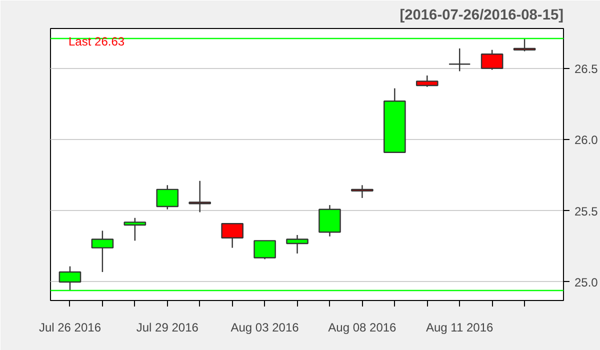 This screenshot has width=600, height=350. What do you see at coordinates (586, 211) in the screenshot?
I see `y-tick-label: 25.5` at bounding box center [586, 211].